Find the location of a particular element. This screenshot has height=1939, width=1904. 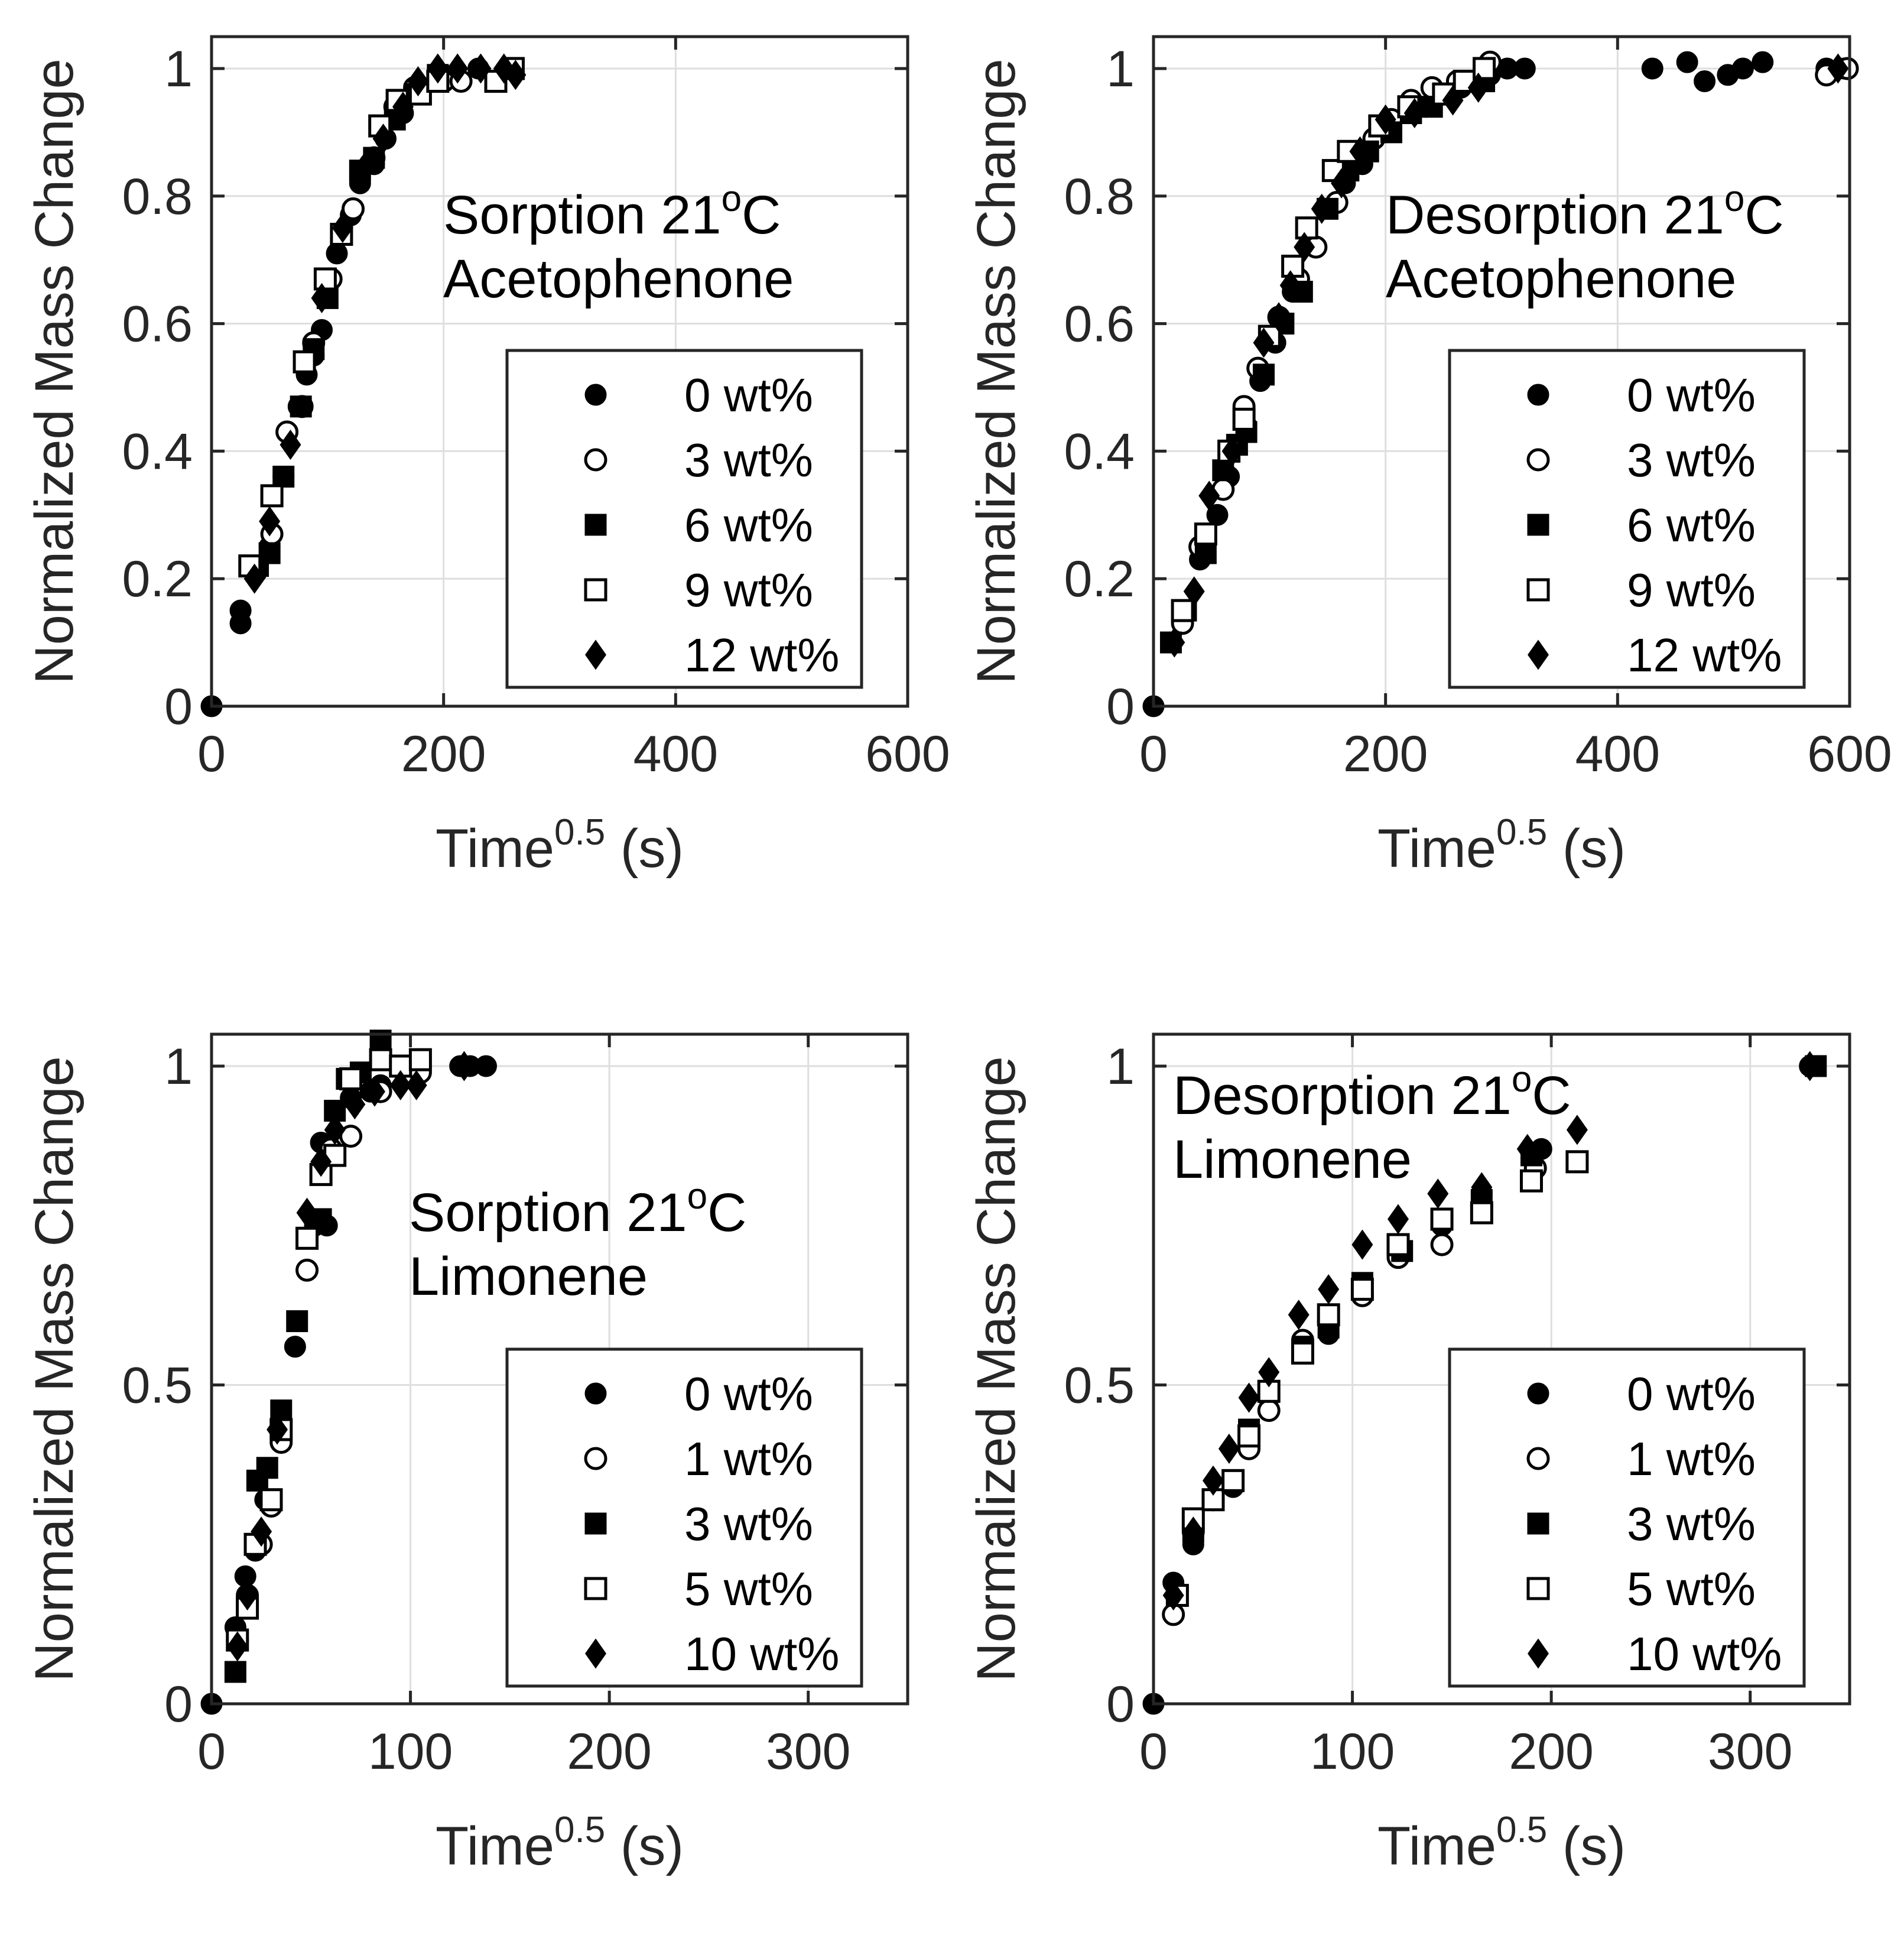

x-axis-label: Time0.5 (s) is located at coordinates (560, 1843).